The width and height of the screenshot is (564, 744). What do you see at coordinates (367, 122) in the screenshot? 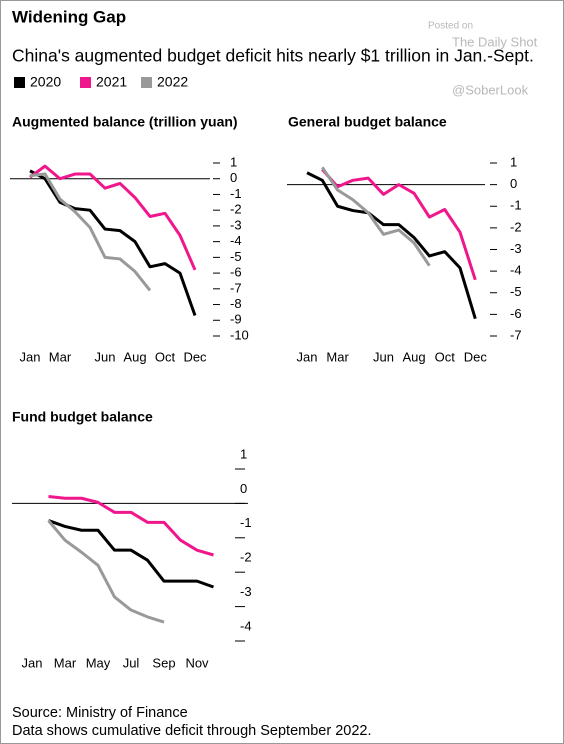
I see `chart-title: General budget balance` at bounding box center [367, 122].